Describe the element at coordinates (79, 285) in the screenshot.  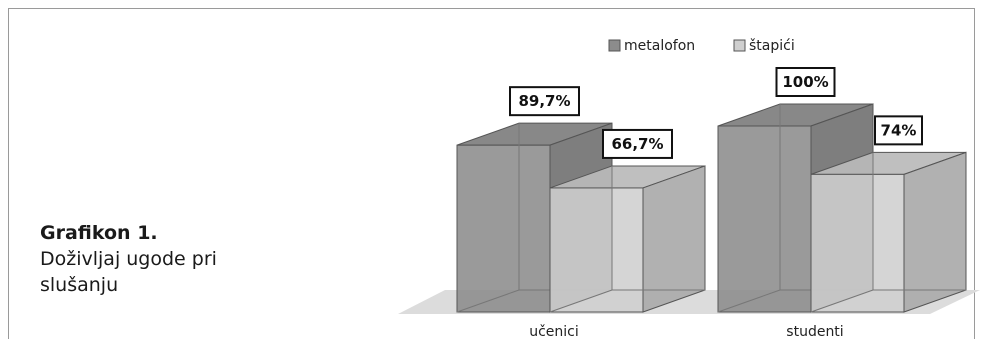
I see `caption-text-line2: slušanju` at that location.